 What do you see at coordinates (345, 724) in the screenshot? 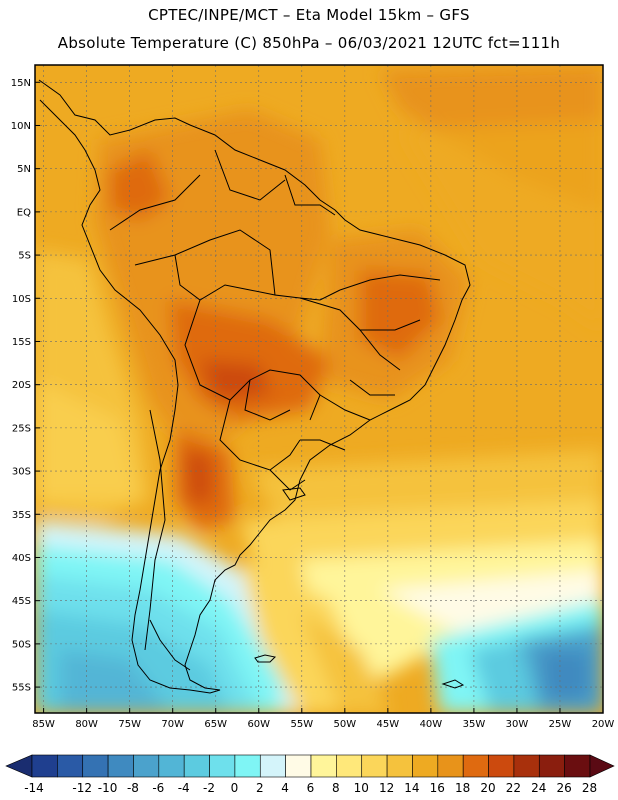
I see `lon-label: 50W` at bounding box center [345, 724].